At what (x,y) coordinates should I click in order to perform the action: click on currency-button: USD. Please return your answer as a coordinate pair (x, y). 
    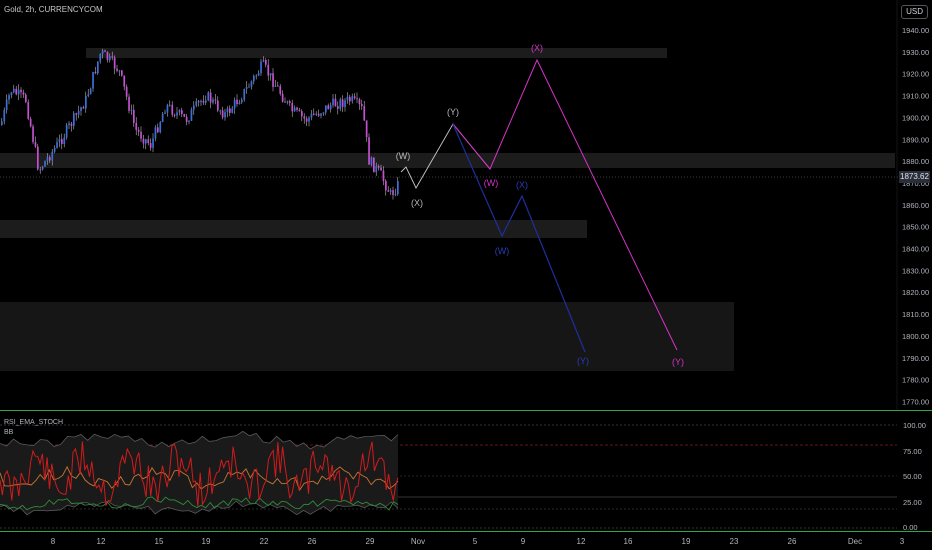
    Looking at the image, I should click on (914, 12).